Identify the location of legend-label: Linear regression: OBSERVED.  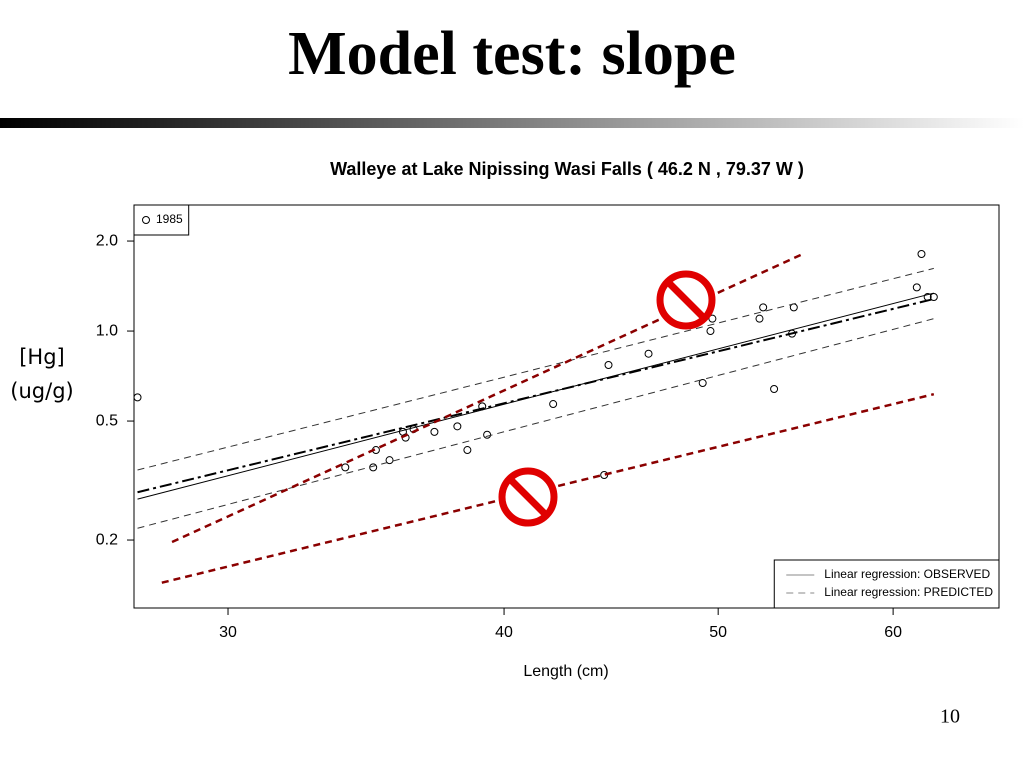
(907, 574).